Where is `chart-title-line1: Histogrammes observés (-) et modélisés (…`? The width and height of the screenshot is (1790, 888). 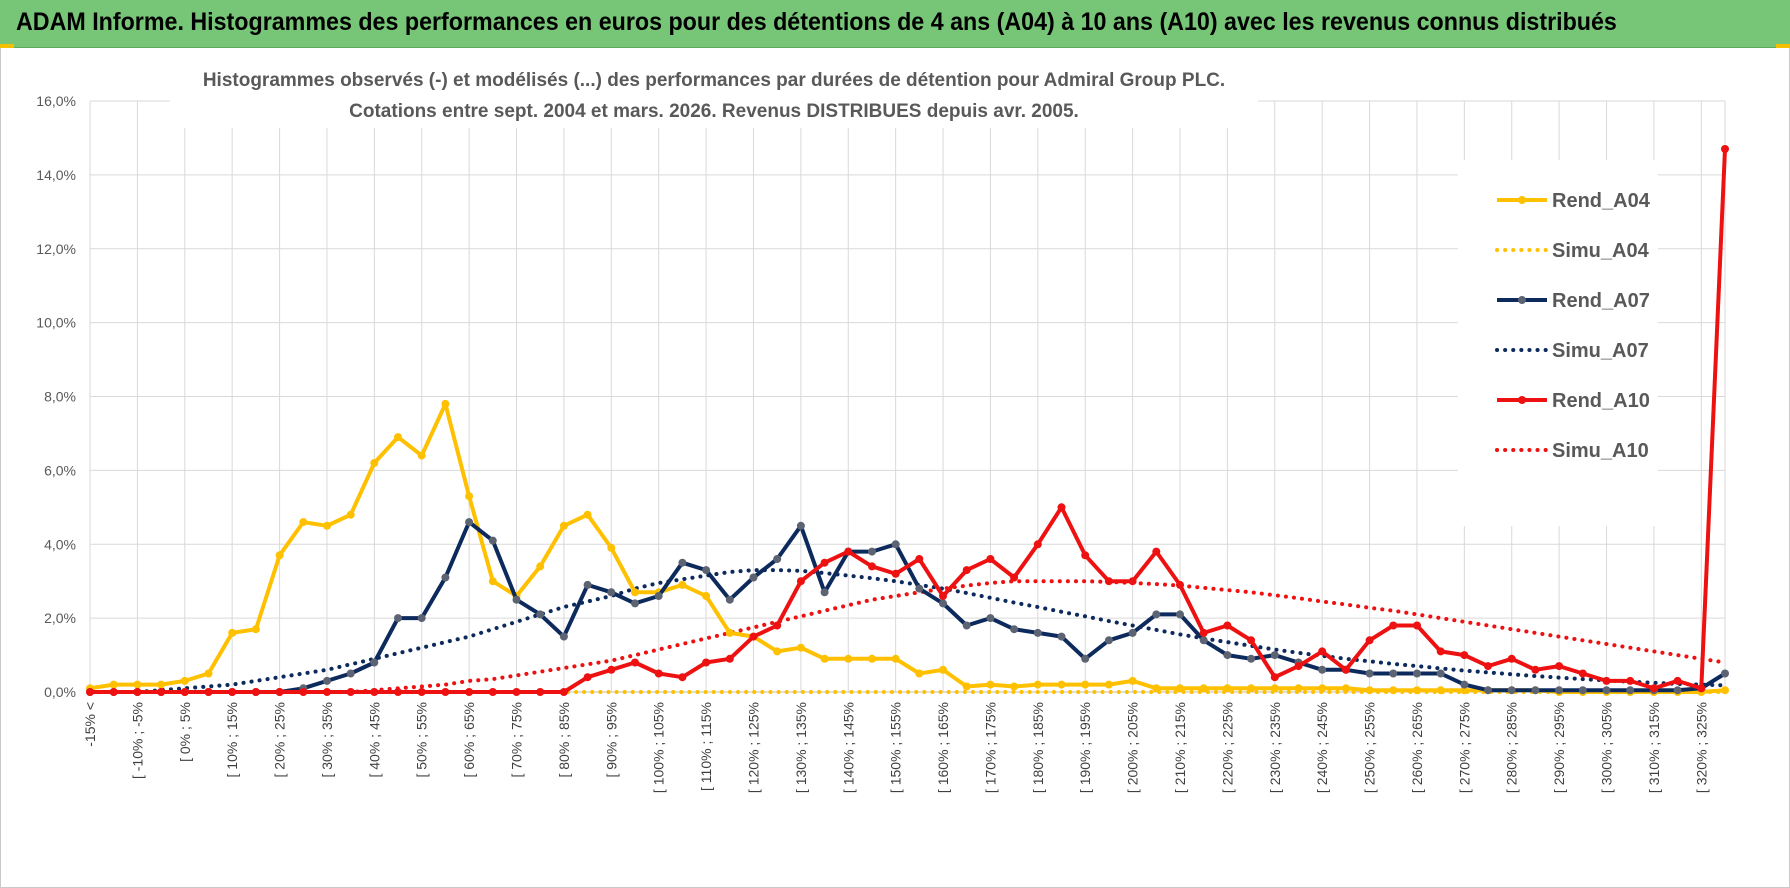
chart-title-line1: Histogrammes observés (-) et modélisés (… is located at coordinates (714, 80).